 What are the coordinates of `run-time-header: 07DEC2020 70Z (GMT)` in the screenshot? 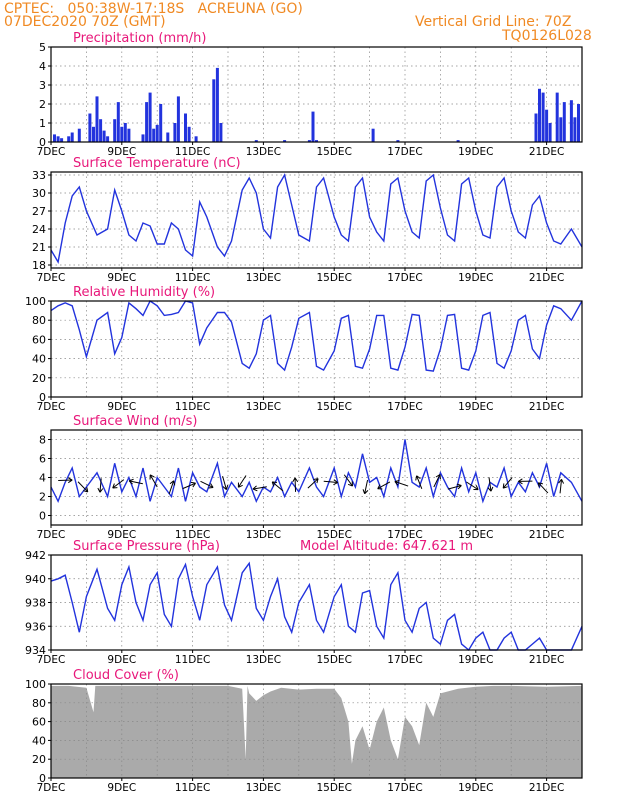 It's located at (85, 22).